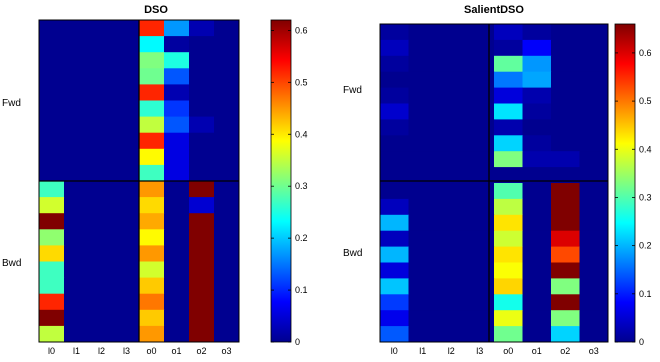  Describe the element at coordinates (479, 351) in the screenshot. I see `x-tick-label: l3` at that location.